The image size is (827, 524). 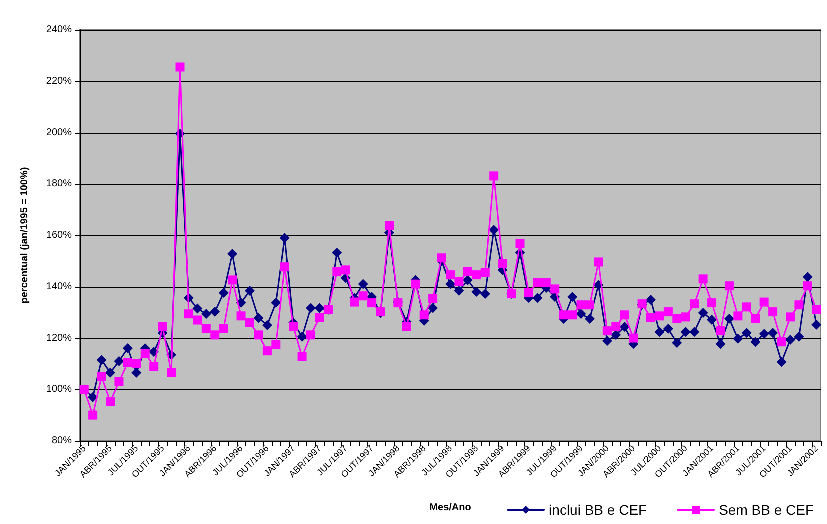 I want to click on y-tick-label: 160%, so click(x=59, y=235).